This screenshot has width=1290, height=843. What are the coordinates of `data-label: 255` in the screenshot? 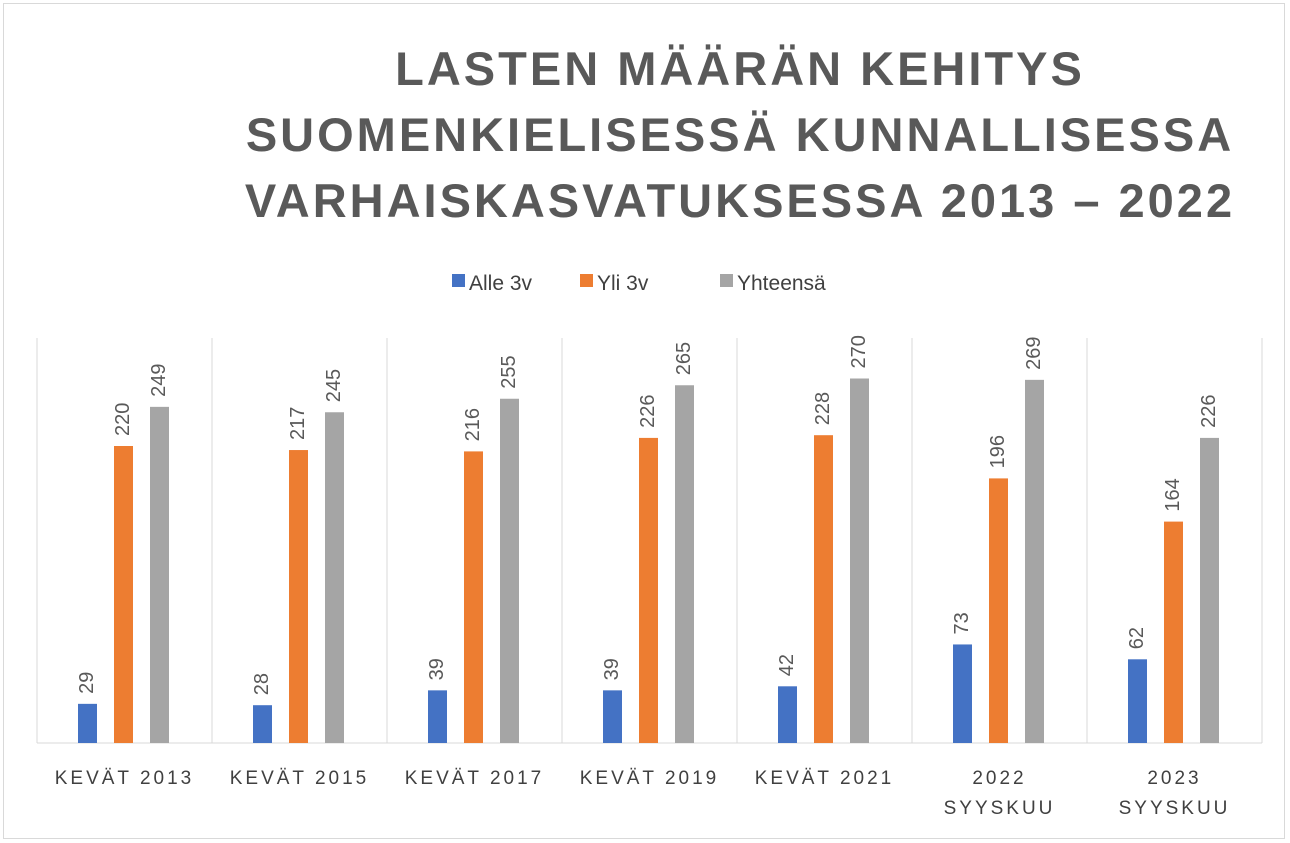 It's located at (509, 371).